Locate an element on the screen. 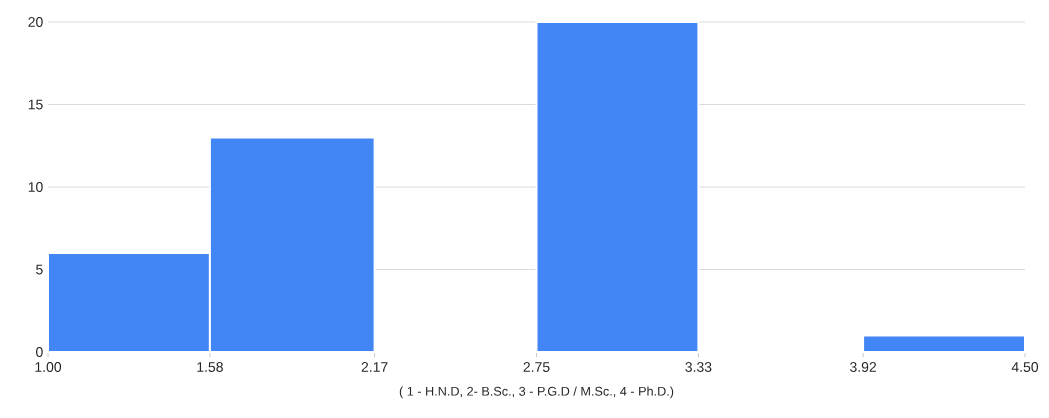 The image size is (1049, 418). y-tick-label: 0 is located at coordinates (39, 352).